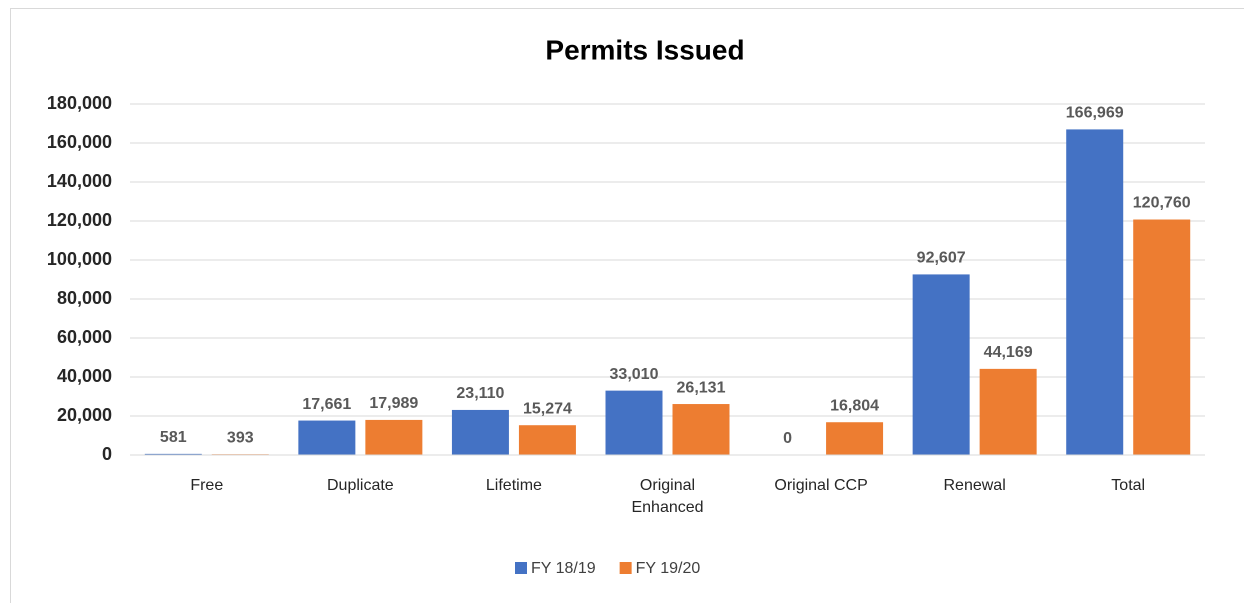 The image size is (1244, 603). Describe the element at coordinates (326, 404) in the screenshot. I see `data-label: 17,661` at that location.